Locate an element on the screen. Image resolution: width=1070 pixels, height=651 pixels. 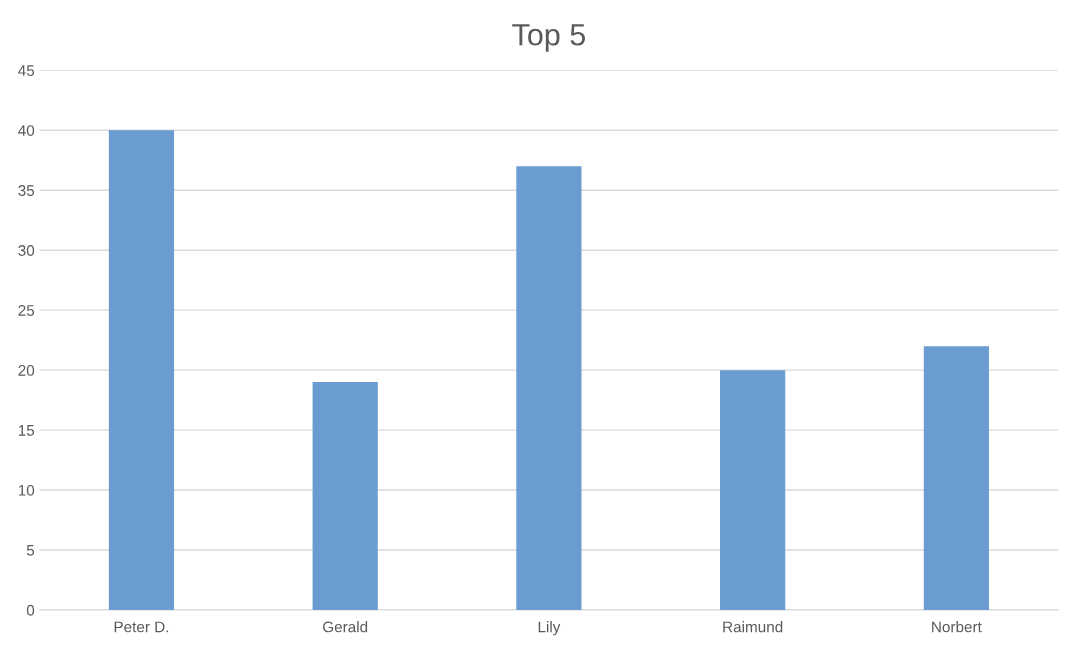
y-tick-label: 20 is located at coordinates (26, 370).